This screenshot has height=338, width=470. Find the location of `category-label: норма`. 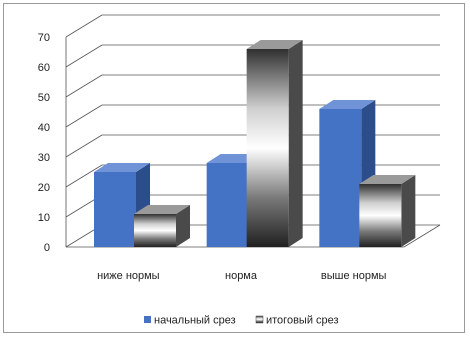

category-label: норма is located at coordinates (241, 276).